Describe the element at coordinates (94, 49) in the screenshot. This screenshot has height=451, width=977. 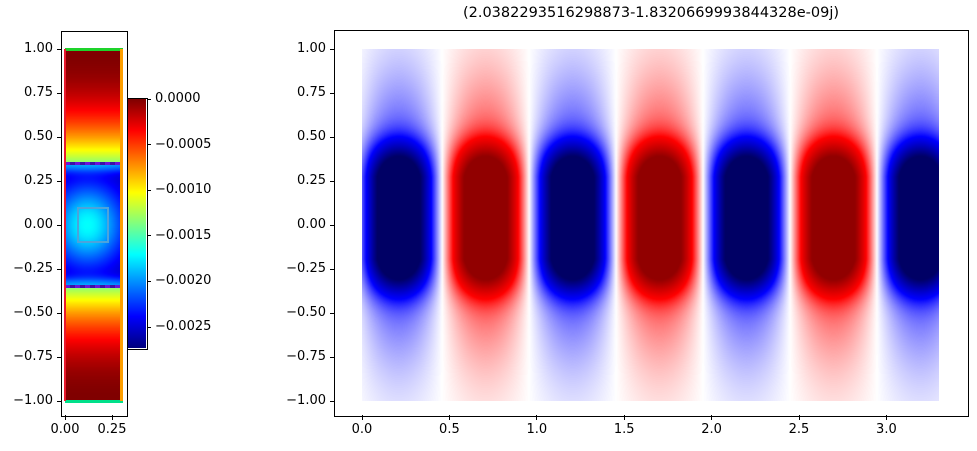
I see `boundary-line-top` at that location.